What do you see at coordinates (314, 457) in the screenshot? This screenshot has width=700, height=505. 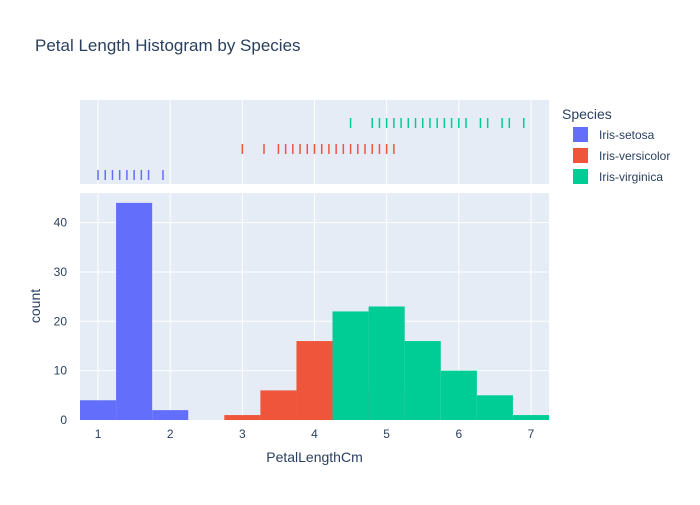 I see `x-axis-title: PetalLengthCm` at bounding box center [314, 457].